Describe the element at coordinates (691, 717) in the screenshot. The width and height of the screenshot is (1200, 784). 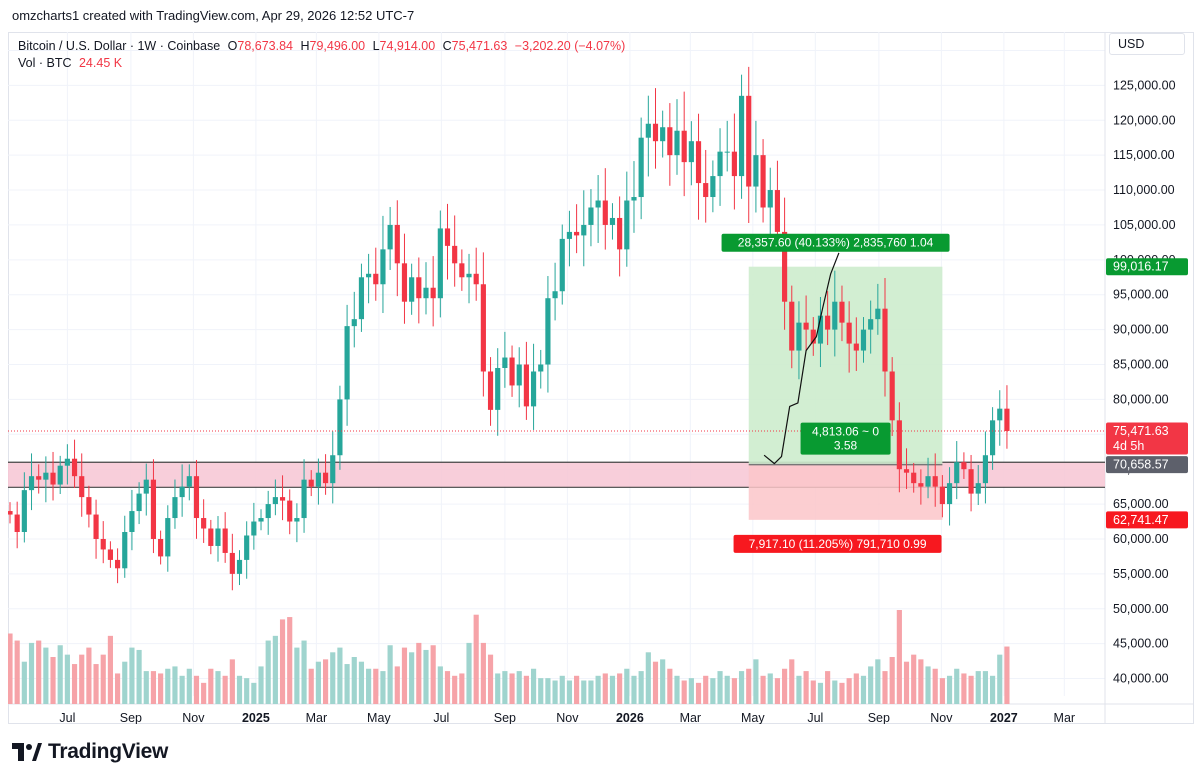
I see `time-tick-label: Mar` at that location.